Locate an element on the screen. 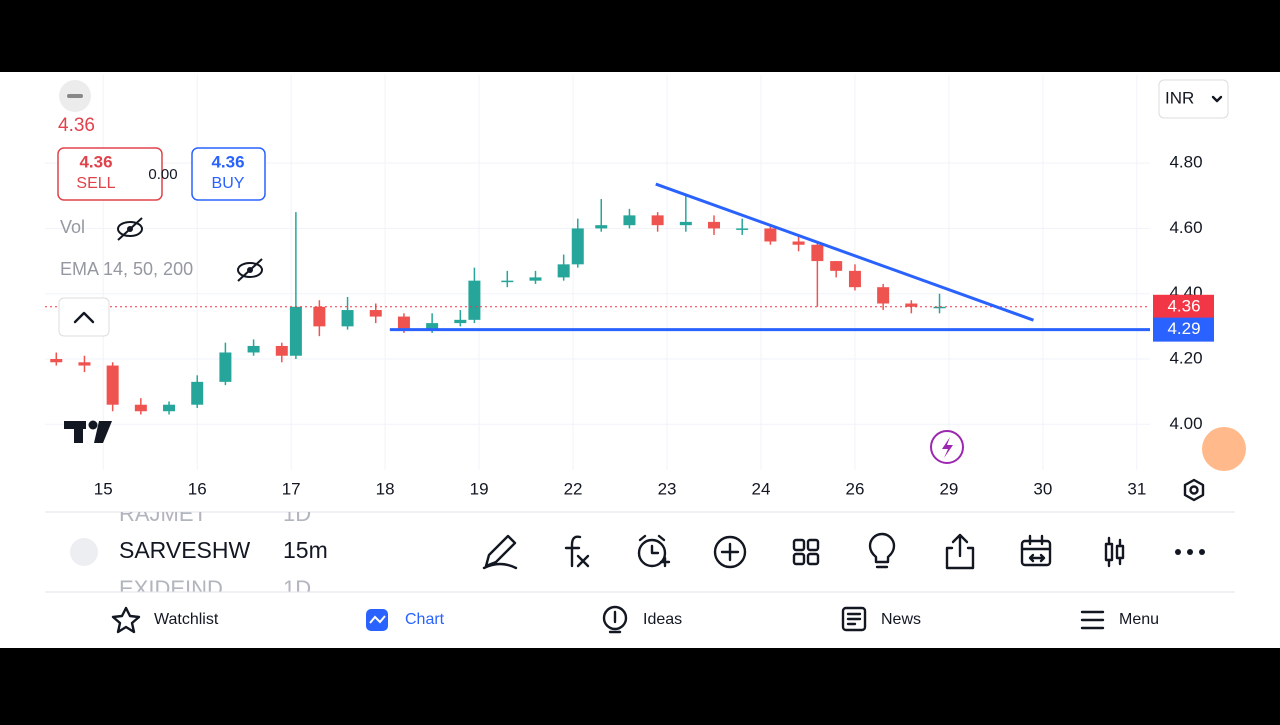 The image size is (1280, 725). y-tick-label: 4.80 is located at coordinates (1185, 162).